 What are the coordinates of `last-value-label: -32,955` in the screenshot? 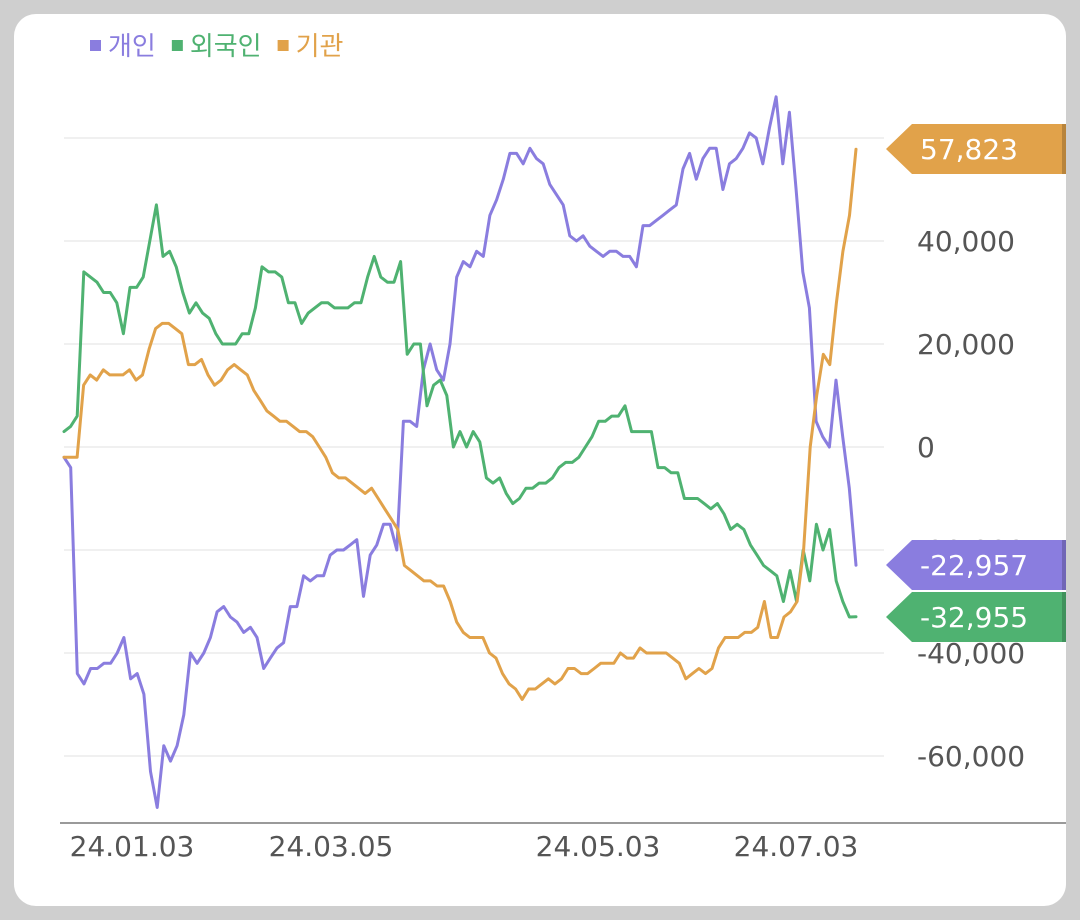 It's located at (974, 617).